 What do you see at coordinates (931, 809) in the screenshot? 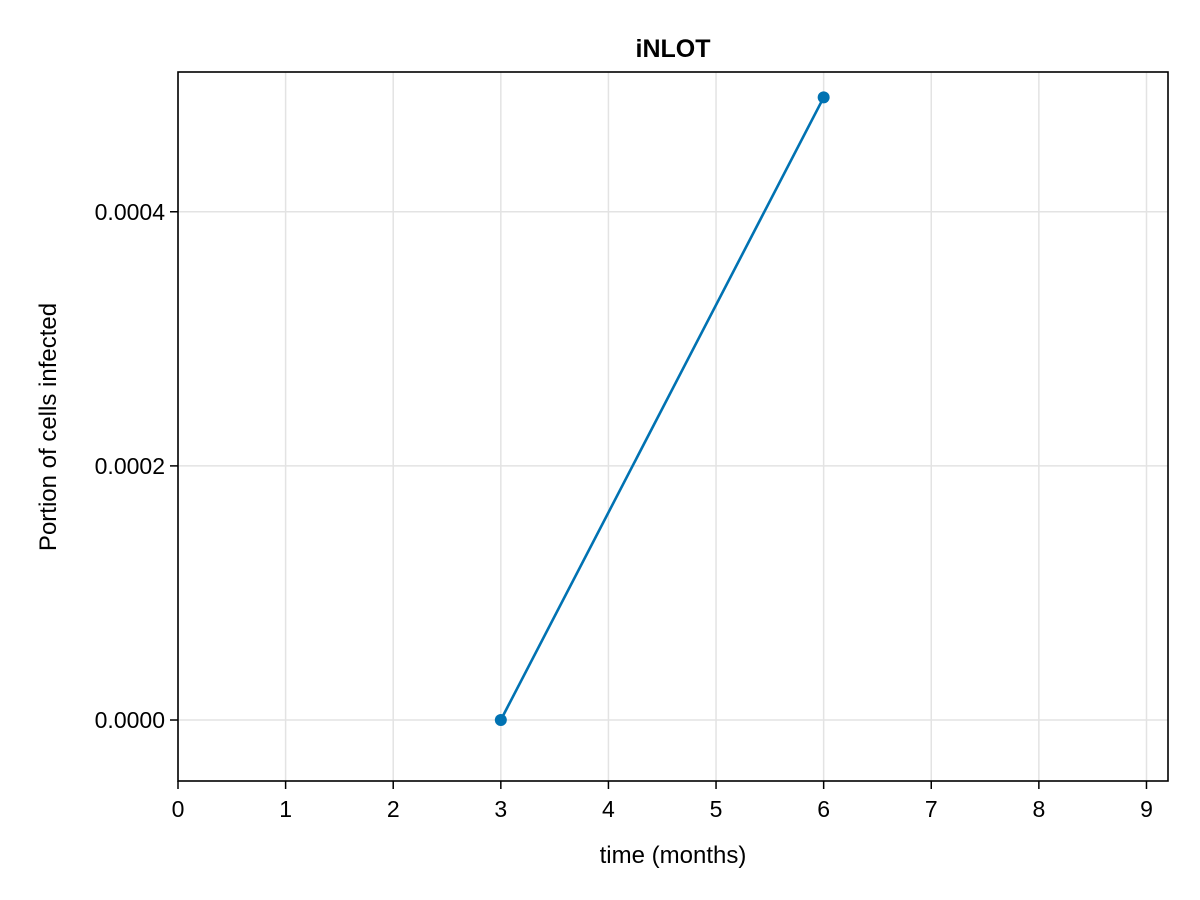
I see `x-tick-label: 7` at bounding box center [931, 809].